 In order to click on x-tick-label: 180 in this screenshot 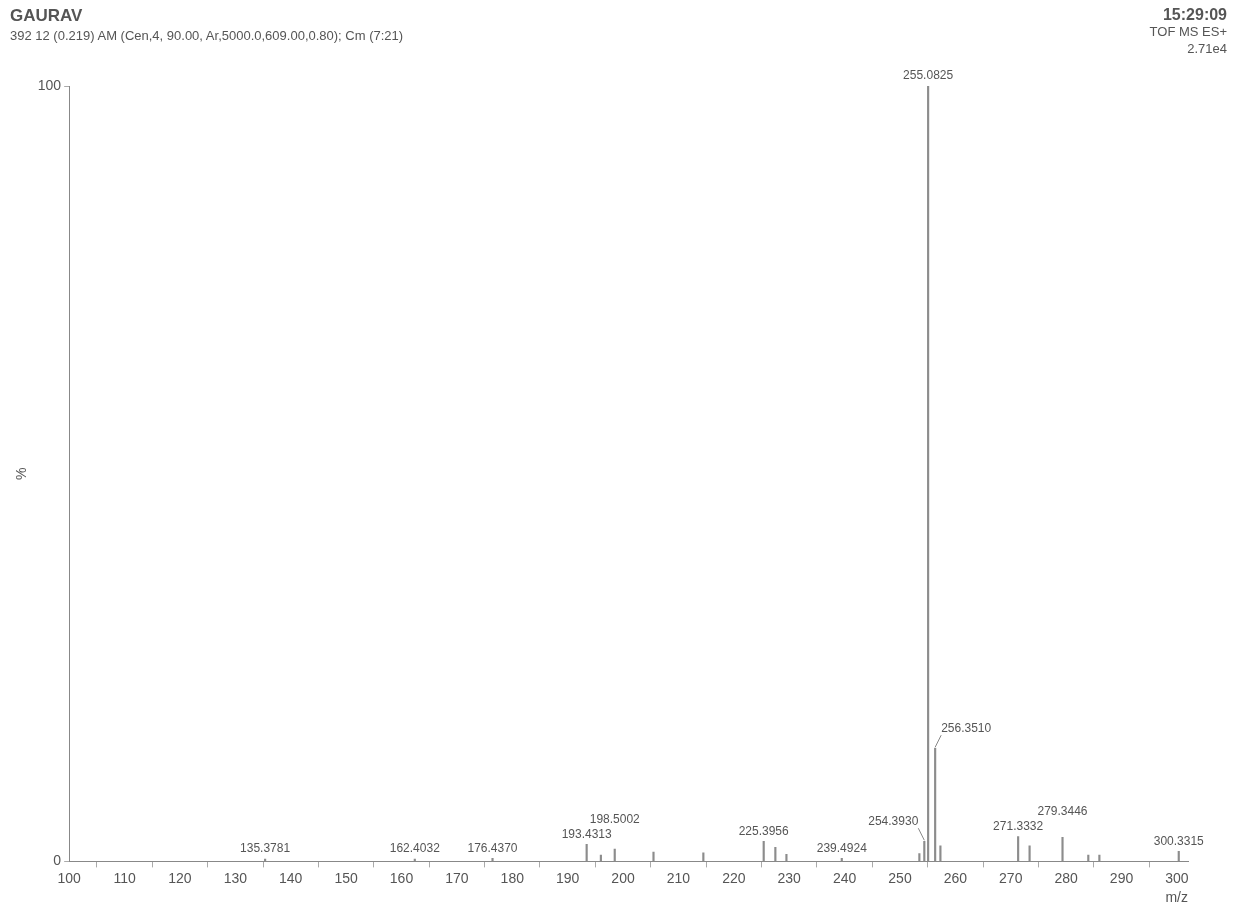, I will do `click(512, 877)`.